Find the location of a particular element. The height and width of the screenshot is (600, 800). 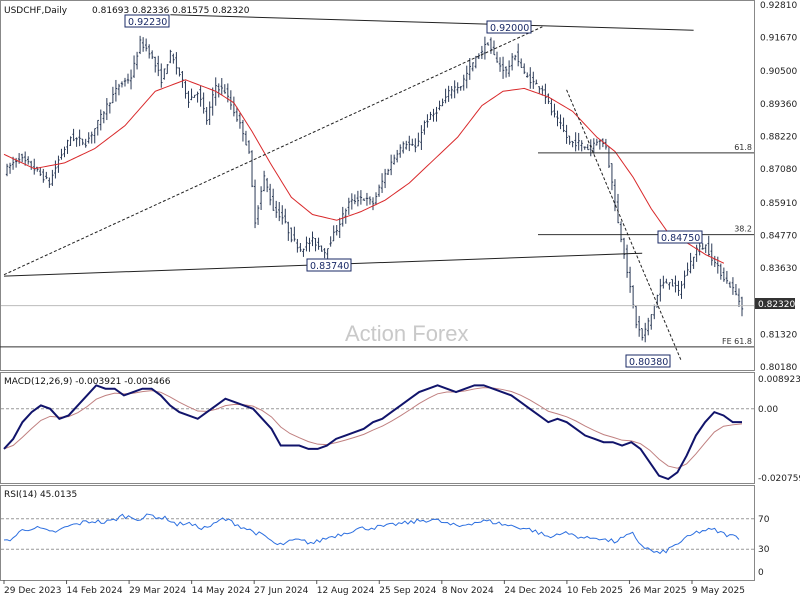

rsi-tick-label: 70 is located at coordinates (764, 520).